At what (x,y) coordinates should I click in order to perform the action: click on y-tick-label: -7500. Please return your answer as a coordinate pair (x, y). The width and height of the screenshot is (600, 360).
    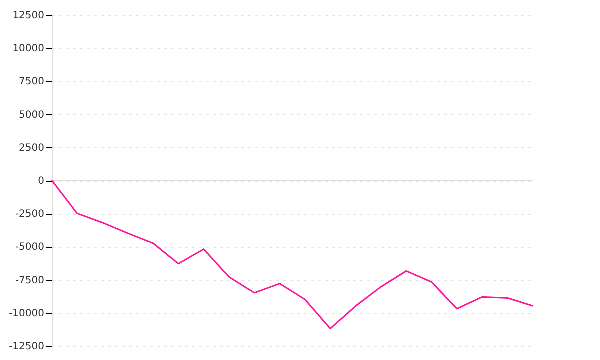
    Looking at the image, I should click on (29, 280).